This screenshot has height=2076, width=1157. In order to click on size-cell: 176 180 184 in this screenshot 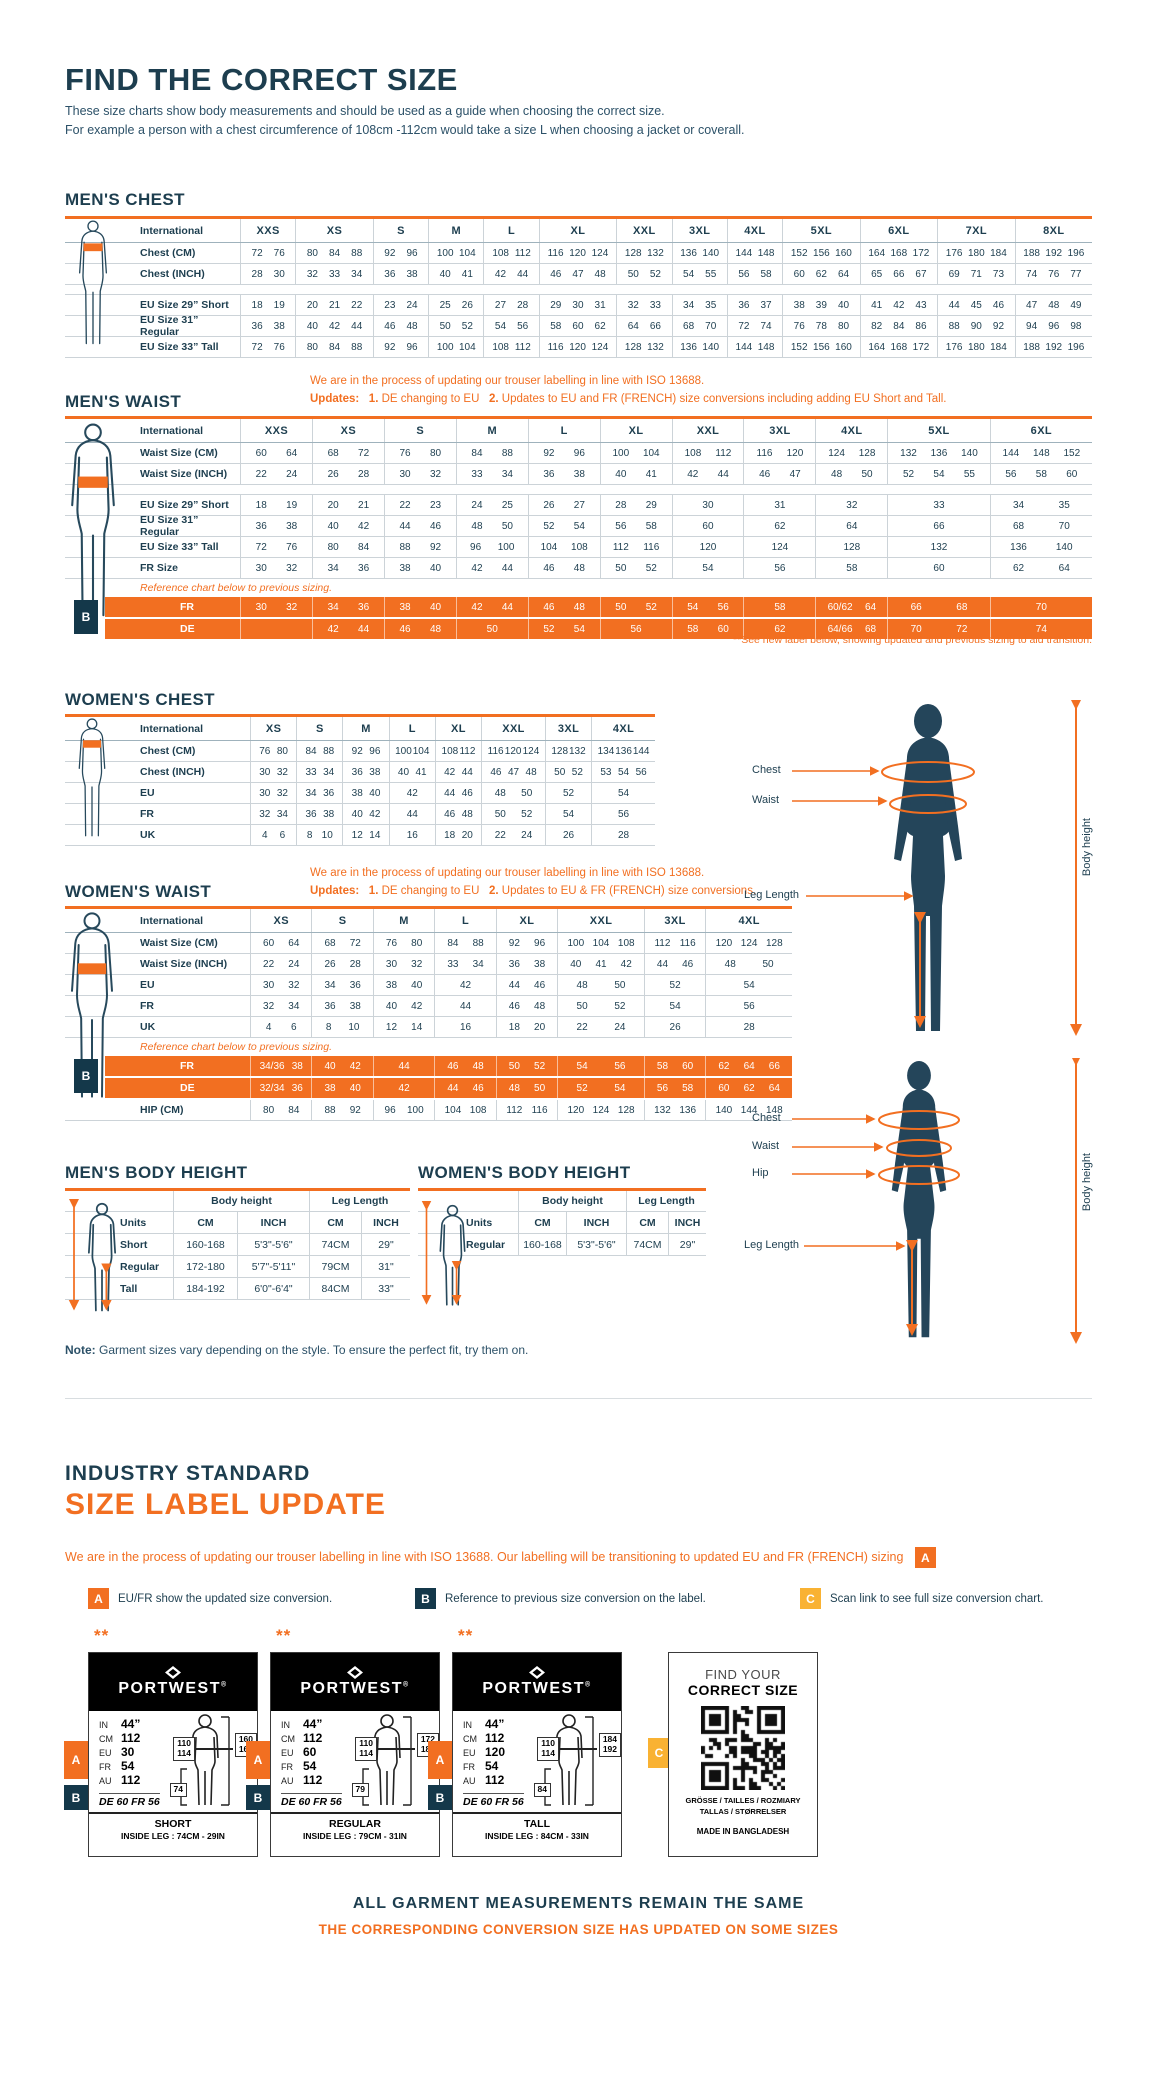, I will do `click(975, 347)`.